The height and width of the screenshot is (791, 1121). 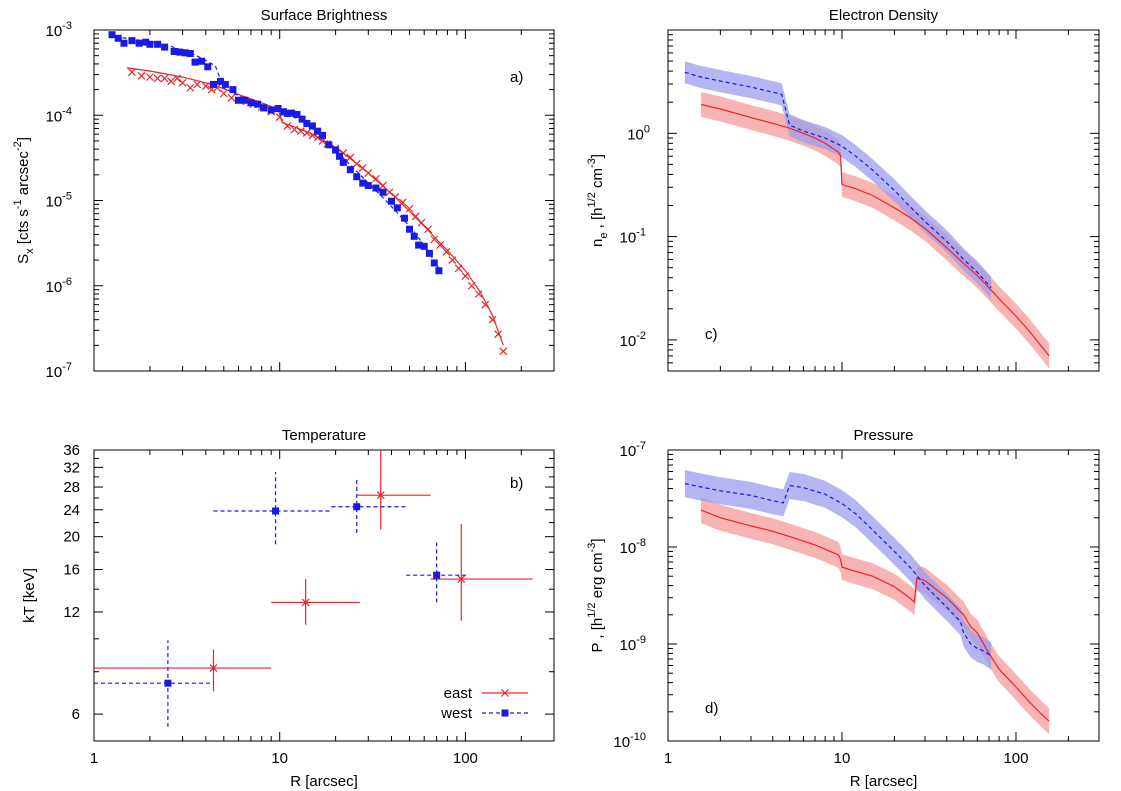 I want to click on y-tick-label: 28, so click(x=71, y=487).